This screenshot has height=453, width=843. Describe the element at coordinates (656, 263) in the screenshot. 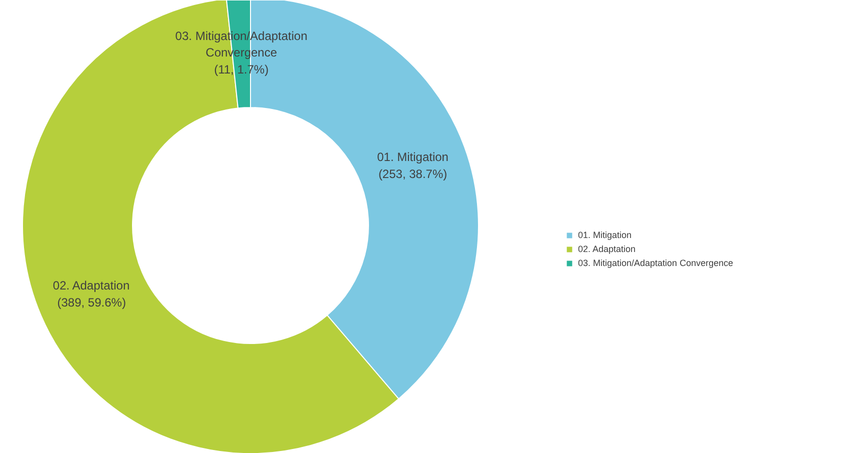

I see `legend-label: 03. Mitigation/Adaptation Convergence` at that location.